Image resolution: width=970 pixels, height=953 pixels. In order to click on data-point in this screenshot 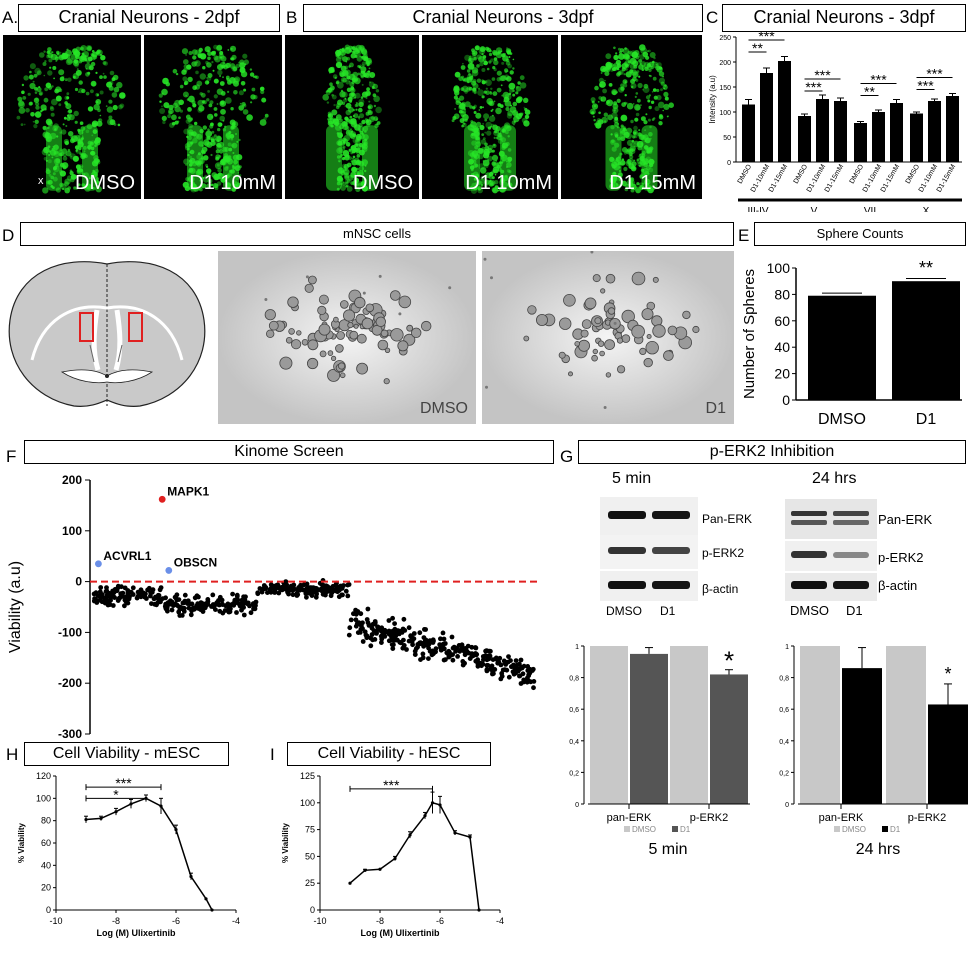, I will do `click(206, 899)`.